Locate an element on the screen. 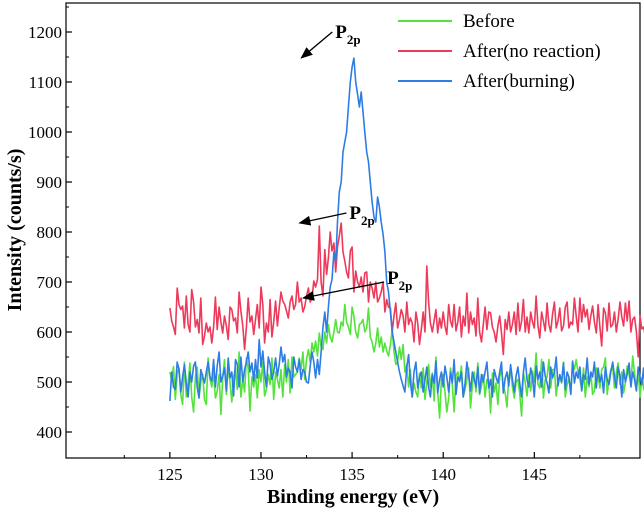 Image resolution: width=644 pixels, height=516 pixels. y-tick-label: 600 is located at coordinates (50, 332).